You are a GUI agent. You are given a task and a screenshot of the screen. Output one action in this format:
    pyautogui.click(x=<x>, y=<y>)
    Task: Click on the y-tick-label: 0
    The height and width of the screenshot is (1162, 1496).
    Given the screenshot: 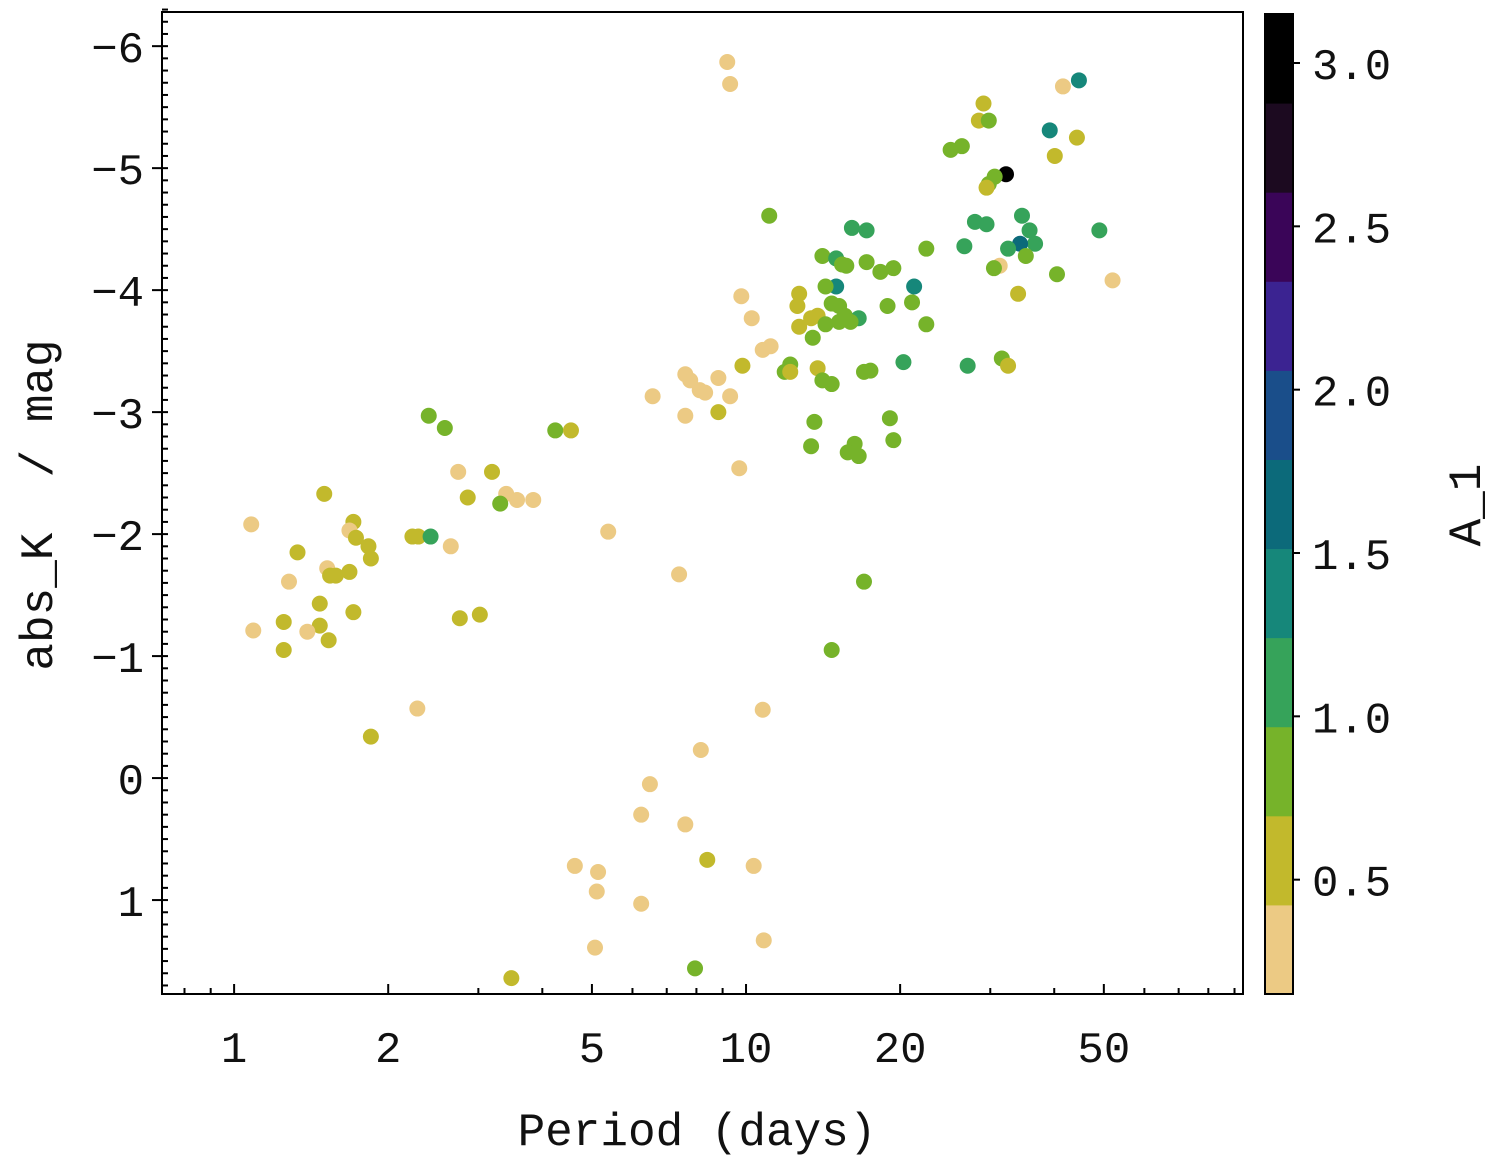 What is the action you would take?
    pyautogui.click(x=131, y=783)
    